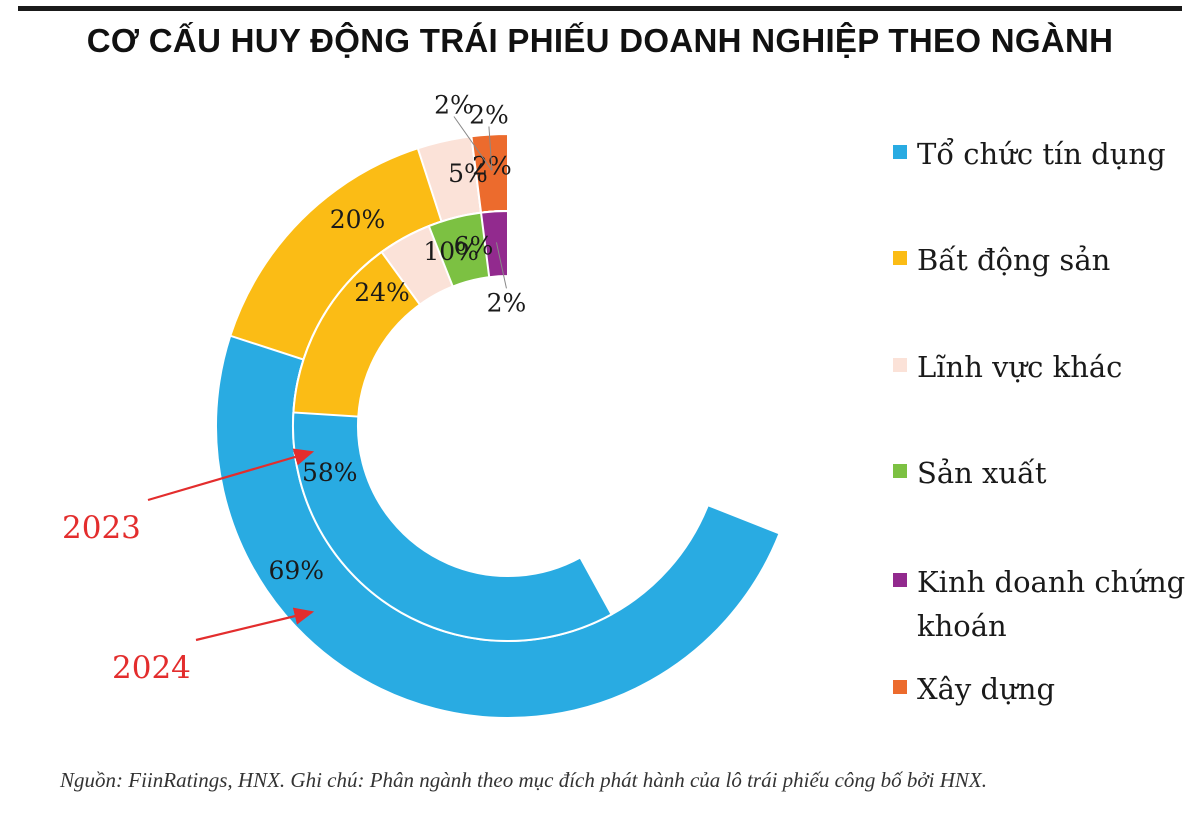  Describe the element at coordinates (507, 302) in the screenshot. I see `inner-value-label-4: 2%` at that location.